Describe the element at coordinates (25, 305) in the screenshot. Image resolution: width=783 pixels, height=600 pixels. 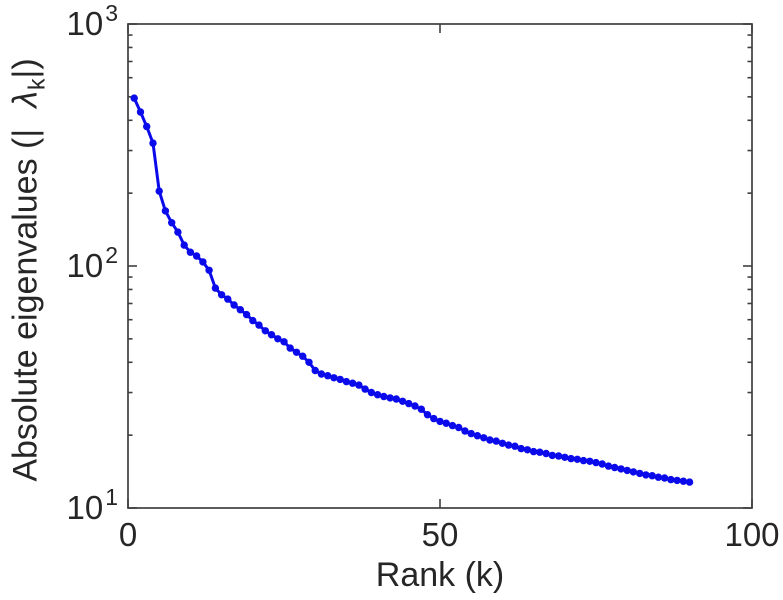
I see `y-label-prefix: Absolute eigenvalues (|` at that location.